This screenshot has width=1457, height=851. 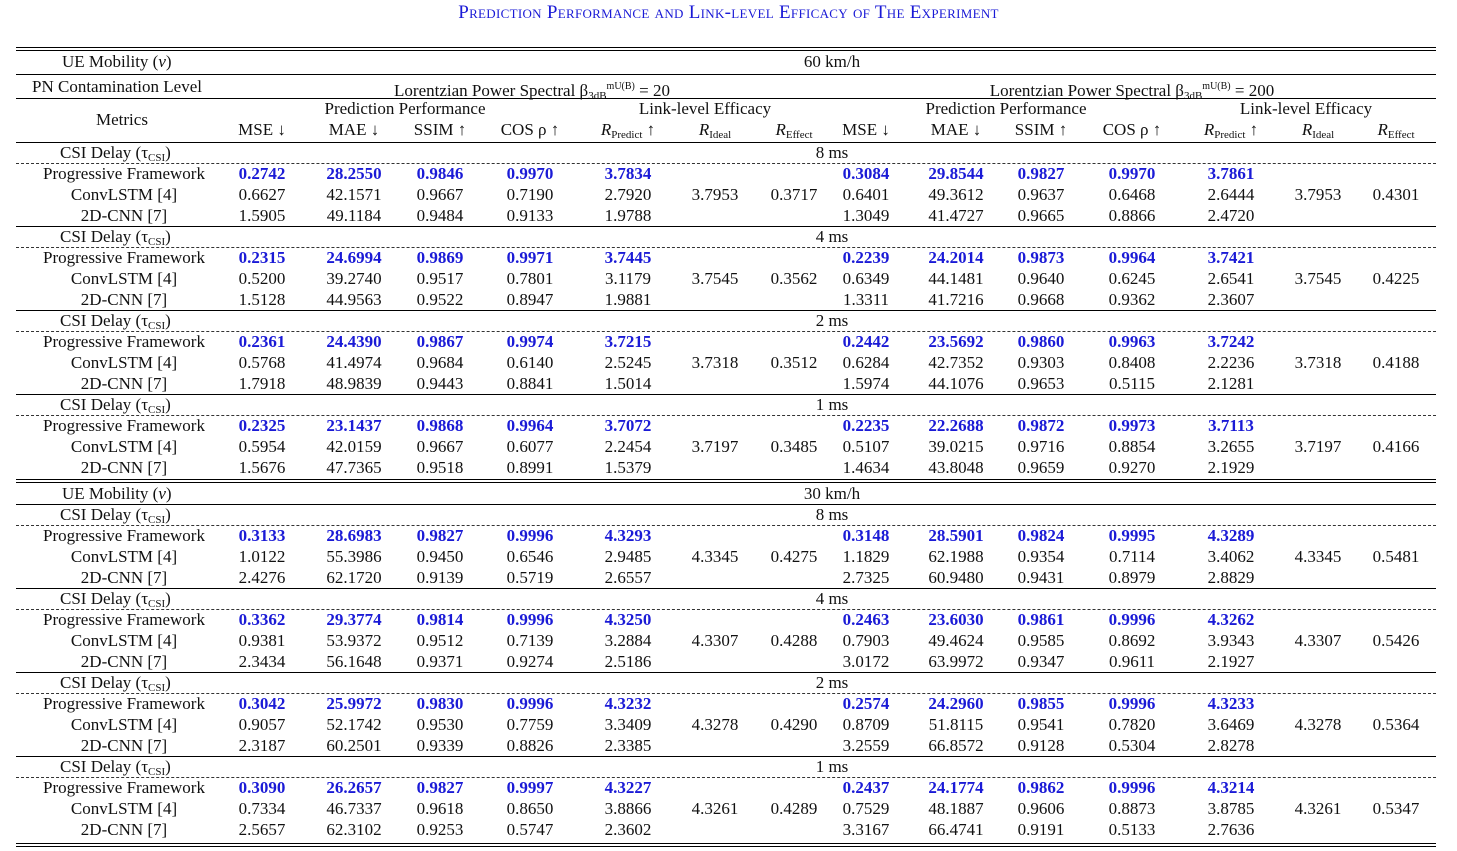 What do you see at coordinates (866, 215) in the screenshot?
I see `table-cell: 1.3049` at bounding box center [866, 215].